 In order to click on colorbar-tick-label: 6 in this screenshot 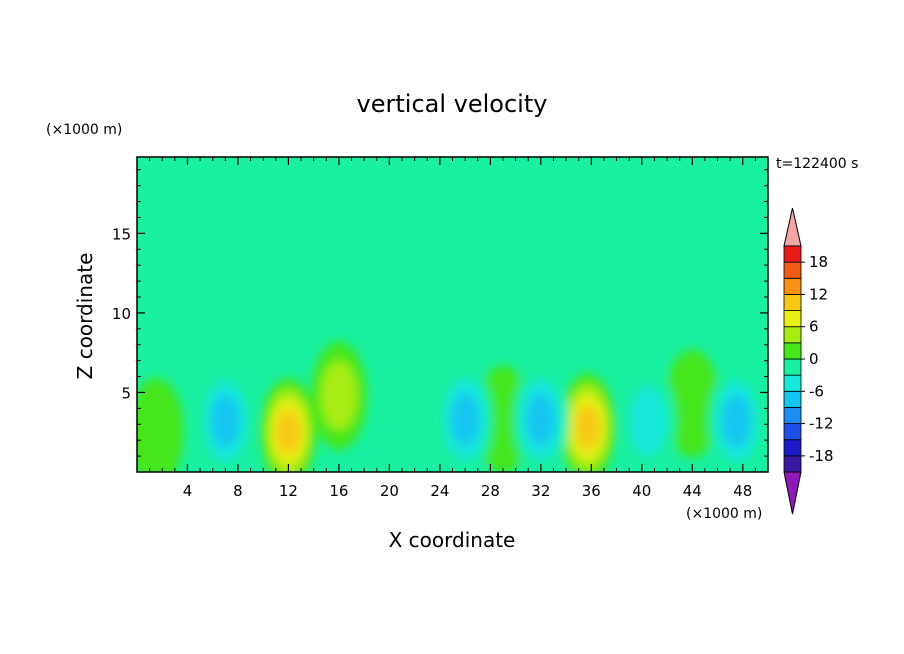, I will do `click(814, 327)`.